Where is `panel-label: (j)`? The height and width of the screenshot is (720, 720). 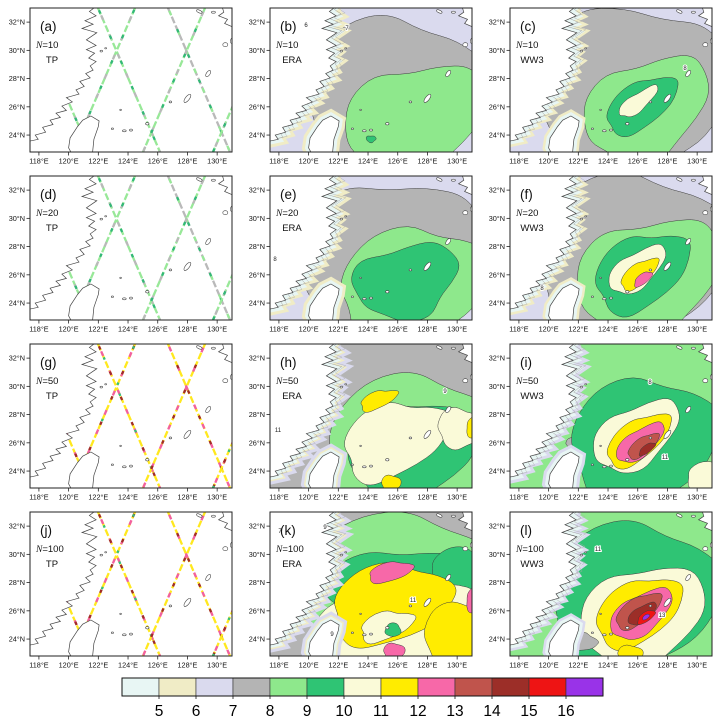 panel-label: (j) is located at coordinates (46, 530).